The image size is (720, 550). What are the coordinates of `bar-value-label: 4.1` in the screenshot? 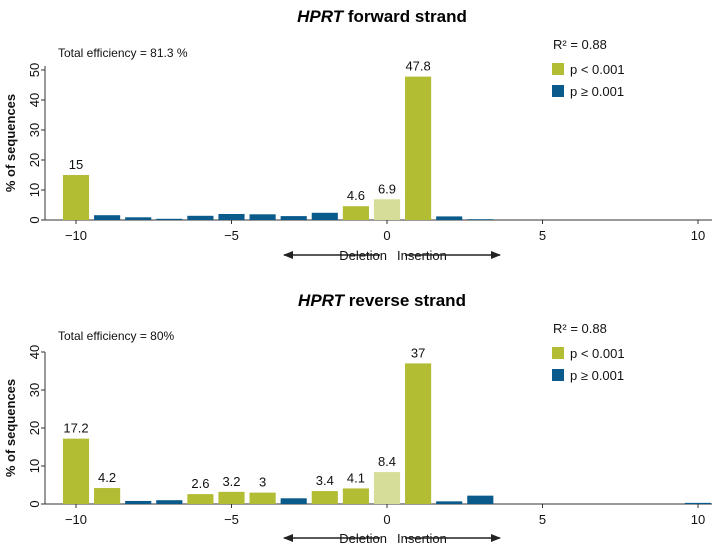 It's located at (356, 477).